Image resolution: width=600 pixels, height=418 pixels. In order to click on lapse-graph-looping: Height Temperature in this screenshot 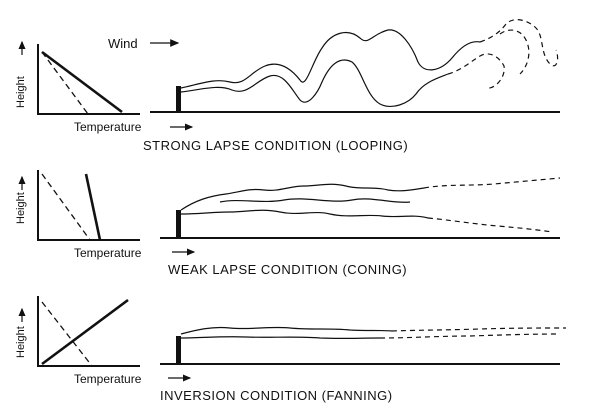, I will do `click(104, 87)`.